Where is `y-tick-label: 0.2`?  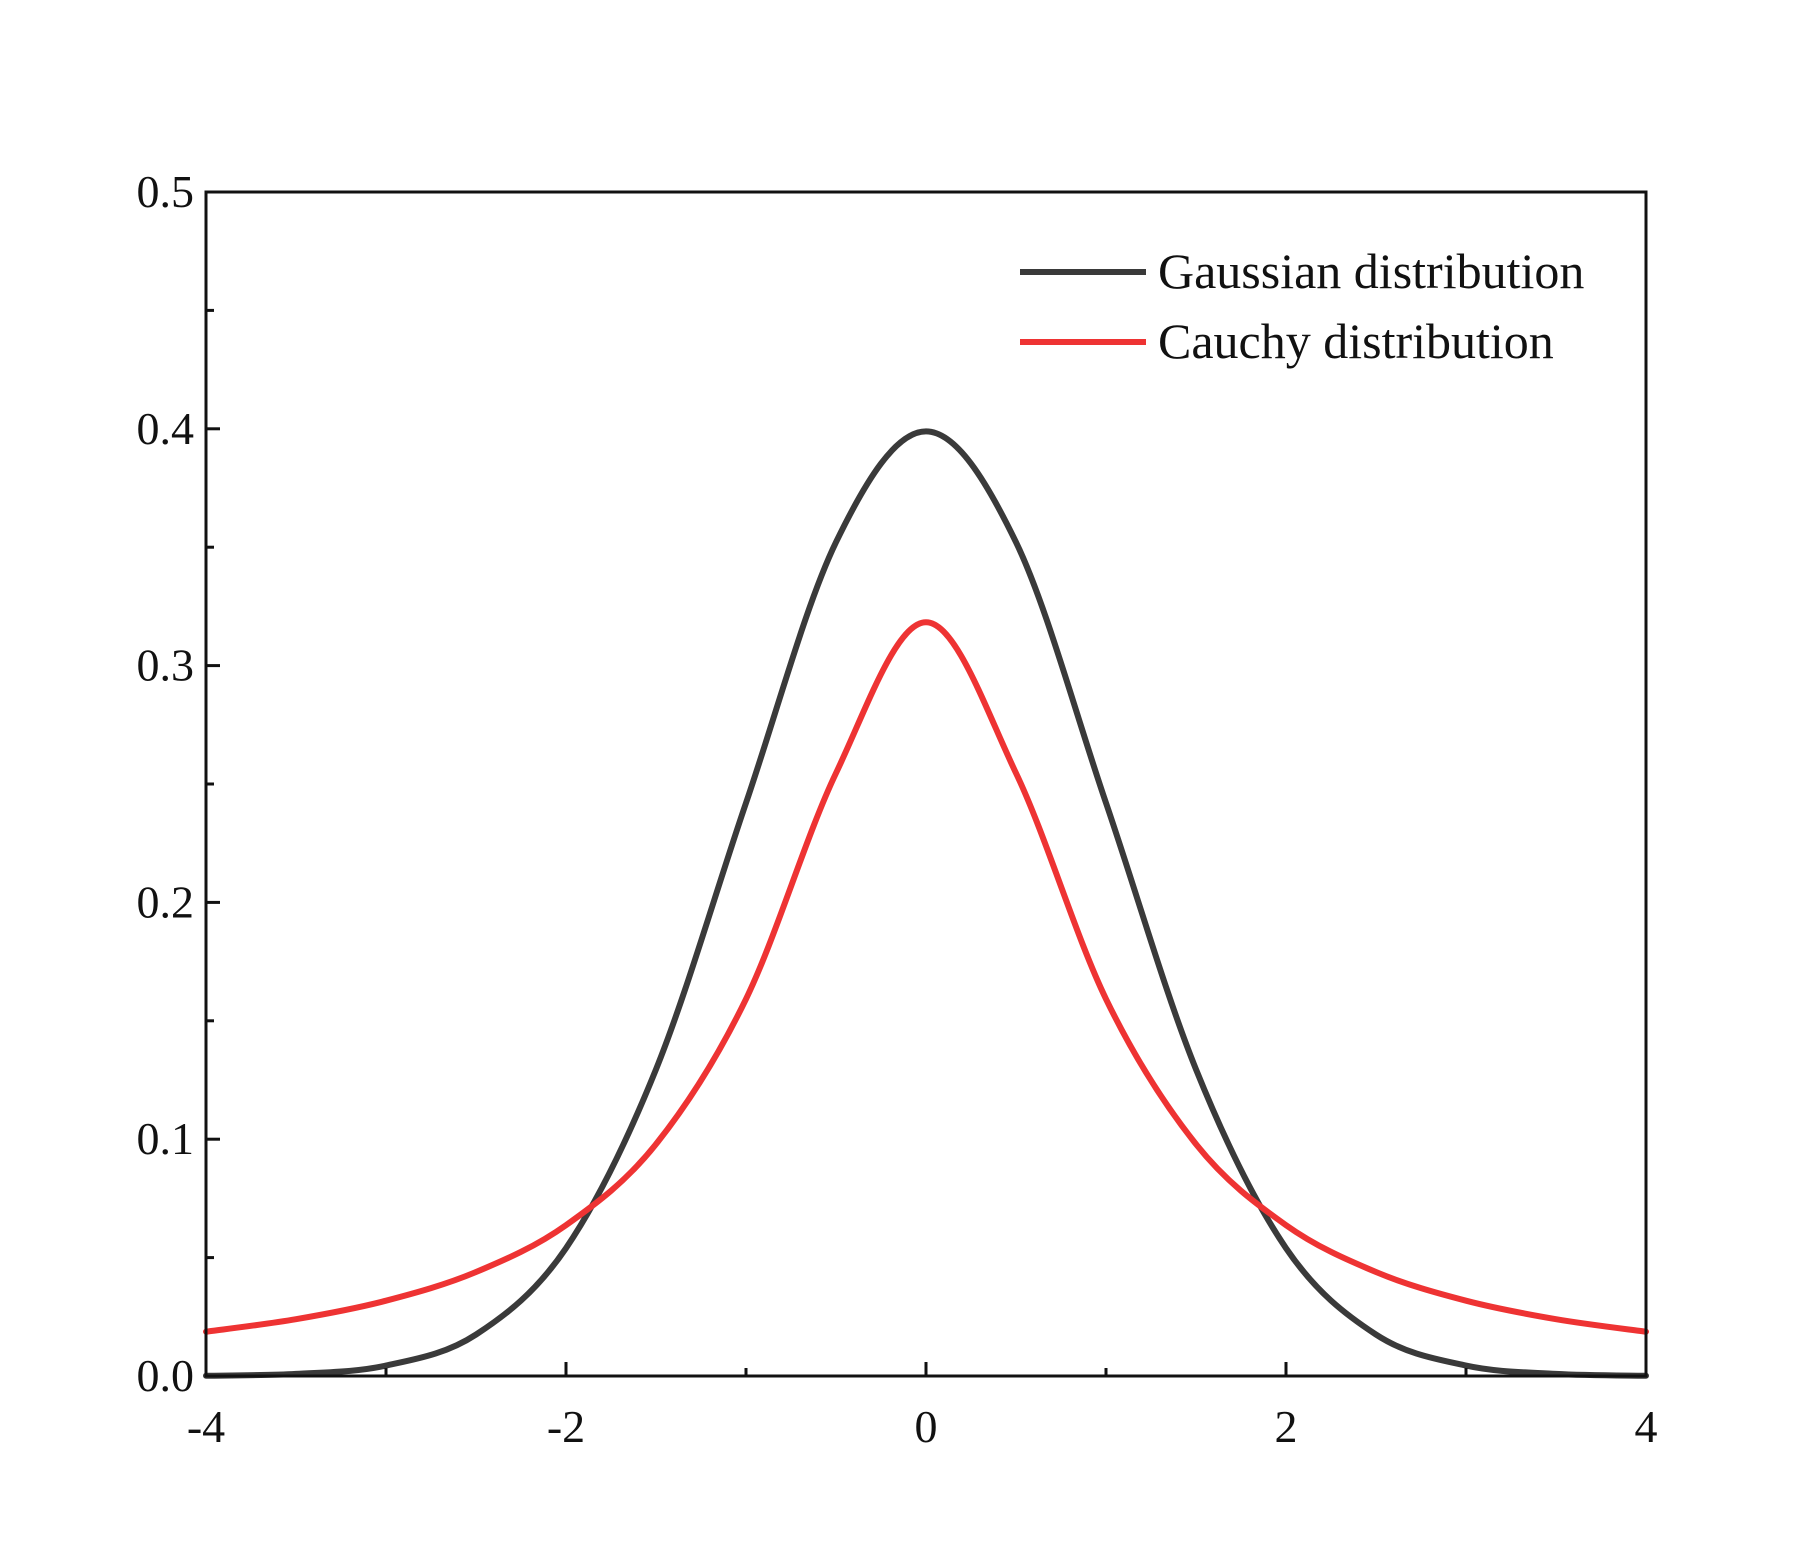
y-tick-label: 0.2 is located at coordinates (166, 901).